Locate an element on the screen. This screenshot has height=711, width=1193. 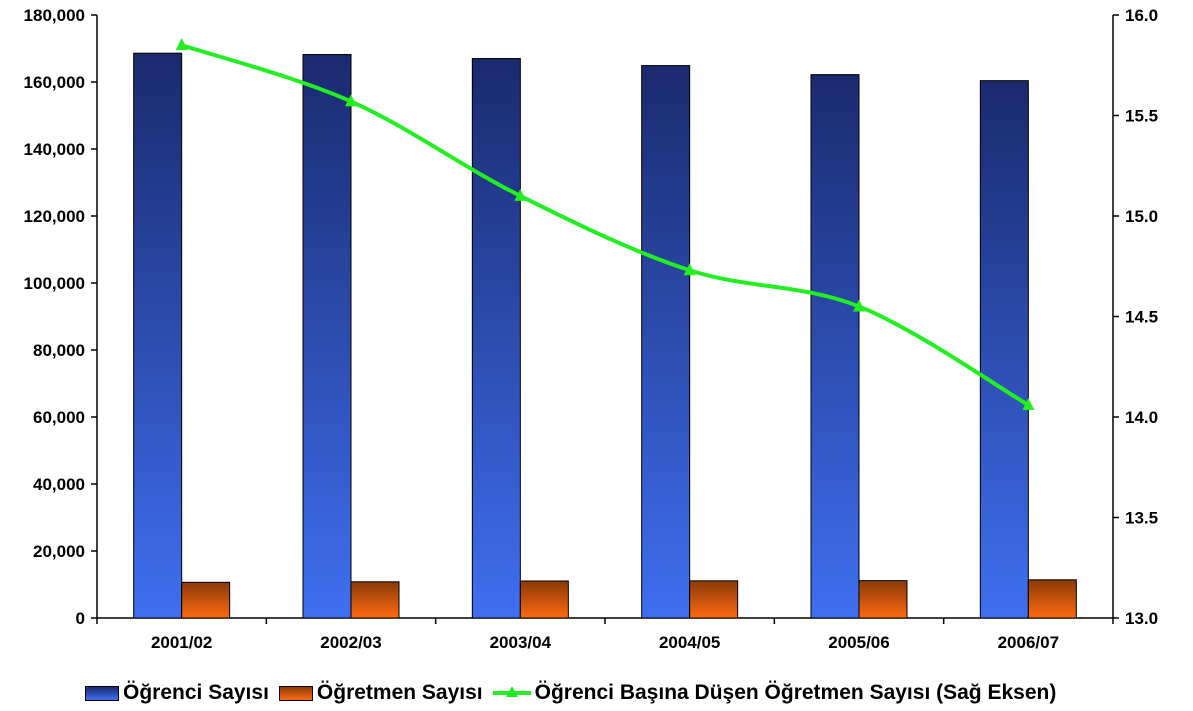
left-tick-label: 140,000 is located at coordinates (54, 149).